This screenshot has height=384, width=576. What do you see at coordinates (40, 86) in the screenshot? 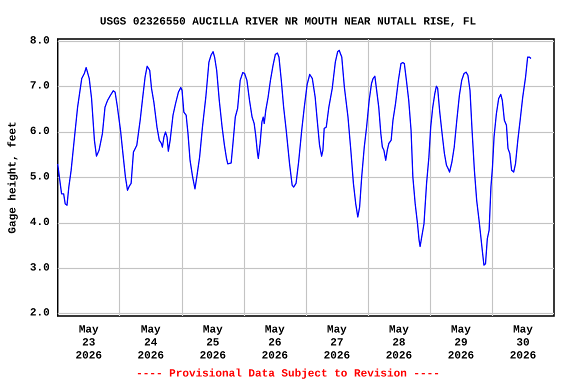
I see `y-tick-label: 7.0` at bounding box center [40, 86].